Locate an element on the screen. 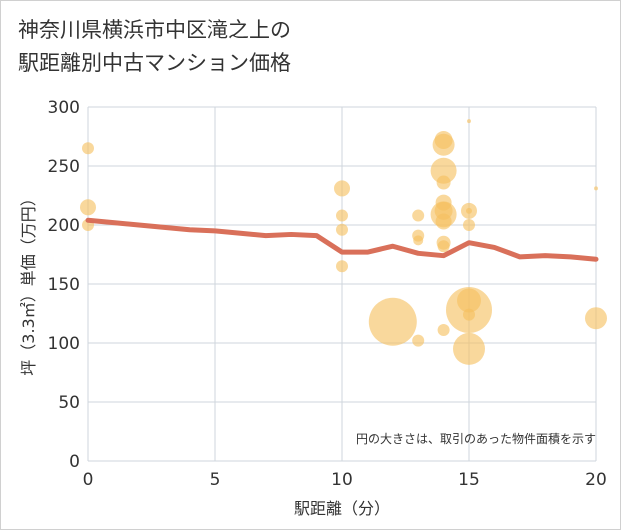  trend-line-group is located at coordinates (342, 239).